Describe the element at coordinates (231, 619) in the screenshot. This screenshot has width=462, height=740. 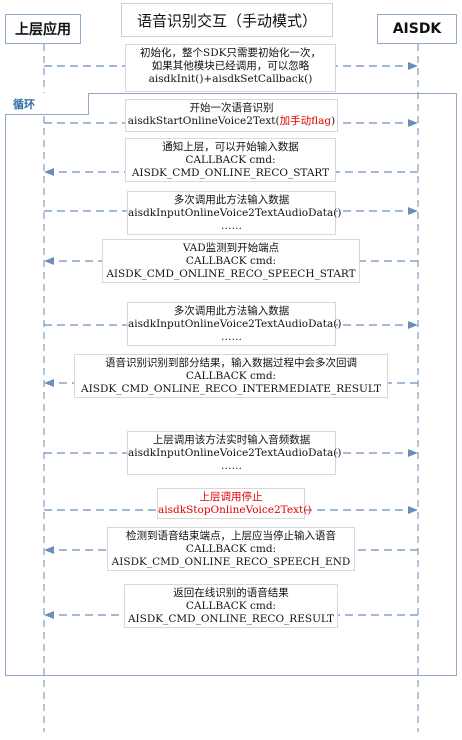
I see `message-text: AISDK_CMD_ONLINE_RECO_RESULT` at that location.